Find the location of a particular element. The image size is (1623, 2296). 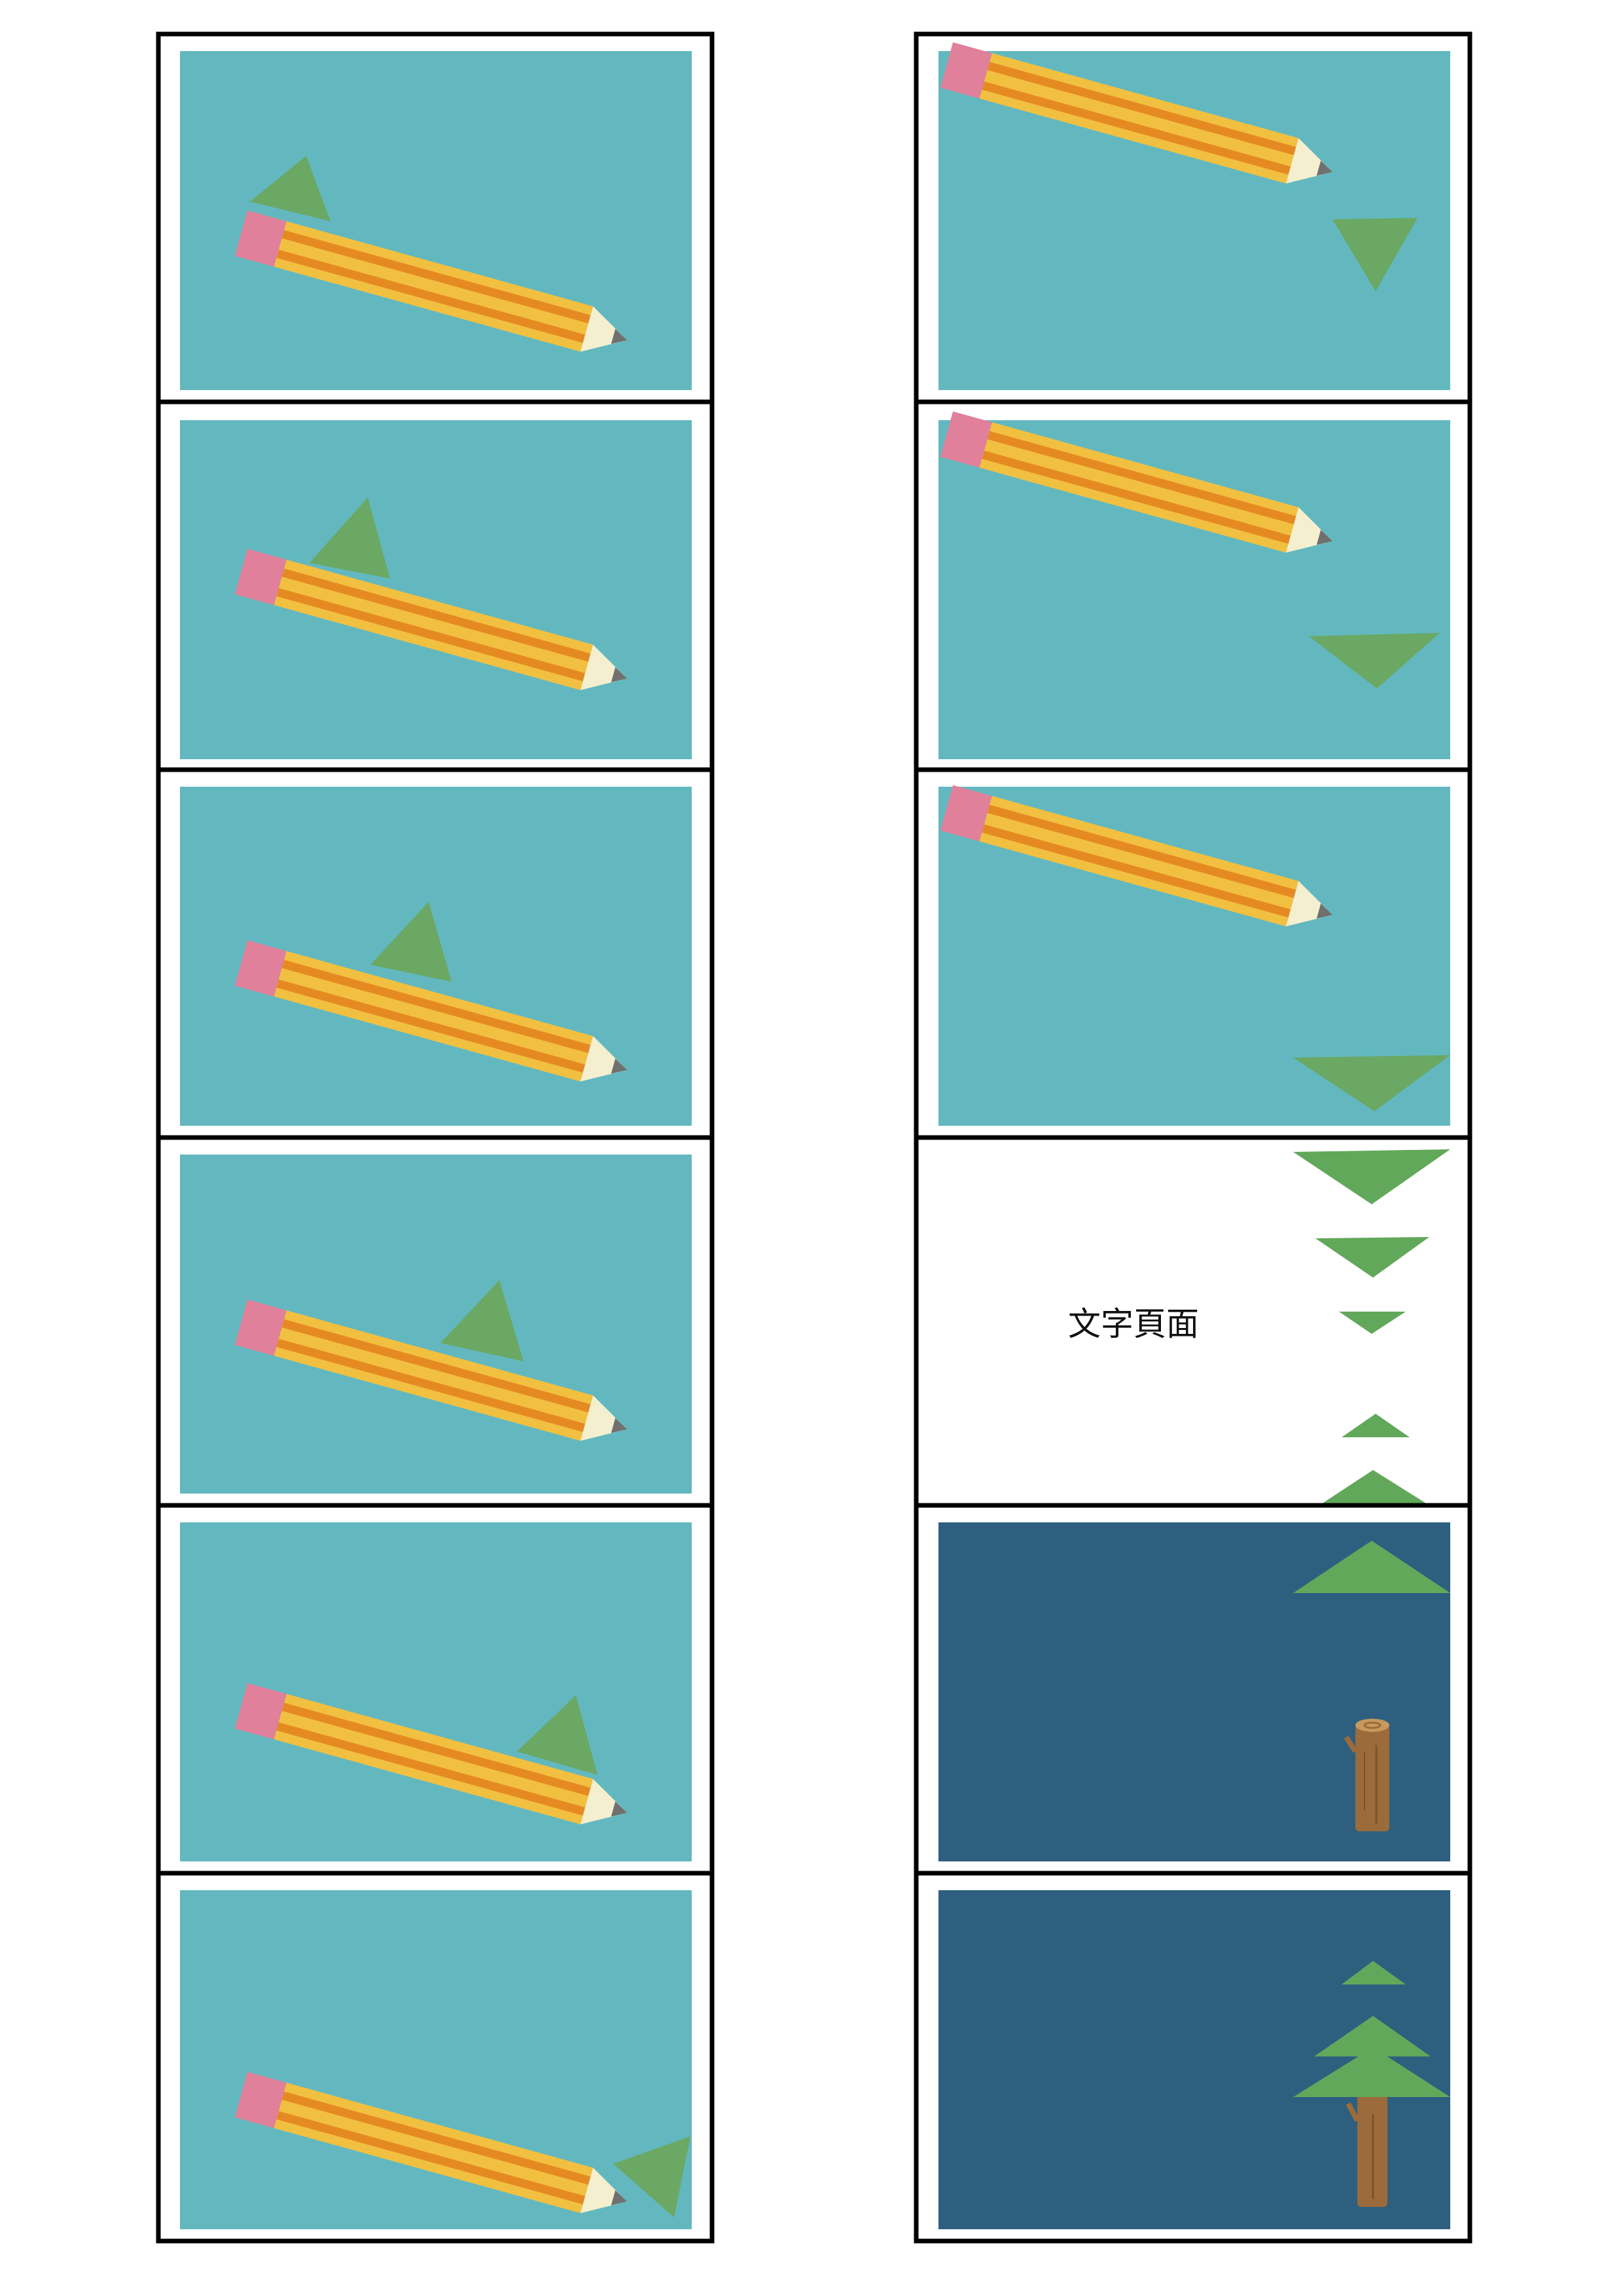

frame-10: 文字頁面 is located at coordinates (1193, 1321).